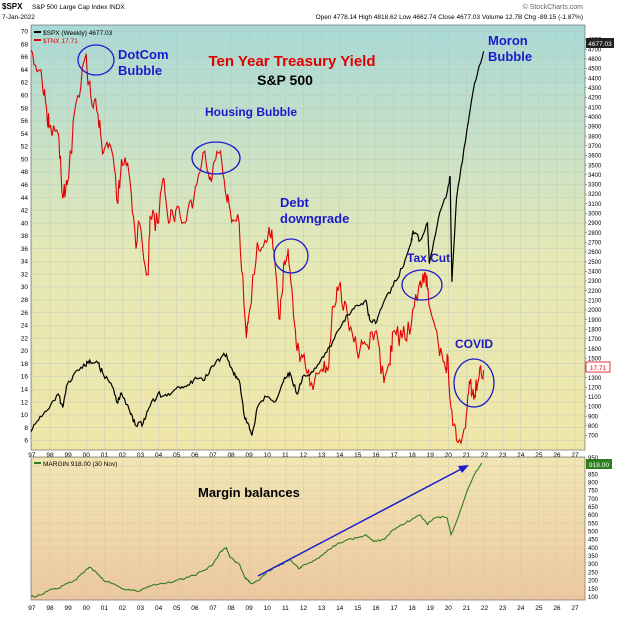 This screenshot has width=640, height=640. What do you see at coordinates (449, 608) in the screenshot?
I see `bottom-x-tick-label: 20` at bounding box center [449, 608].